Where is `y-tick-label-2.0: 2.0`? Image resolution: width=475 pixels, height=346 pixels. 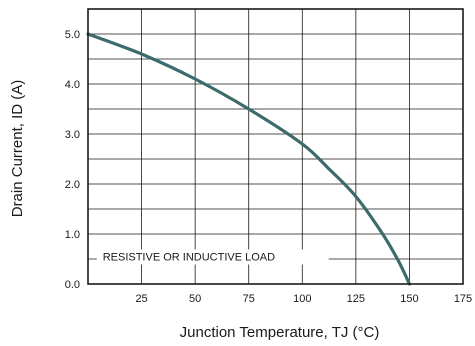
y-tick-label-2.0: 2.0 is located at coordinates (72, 185).